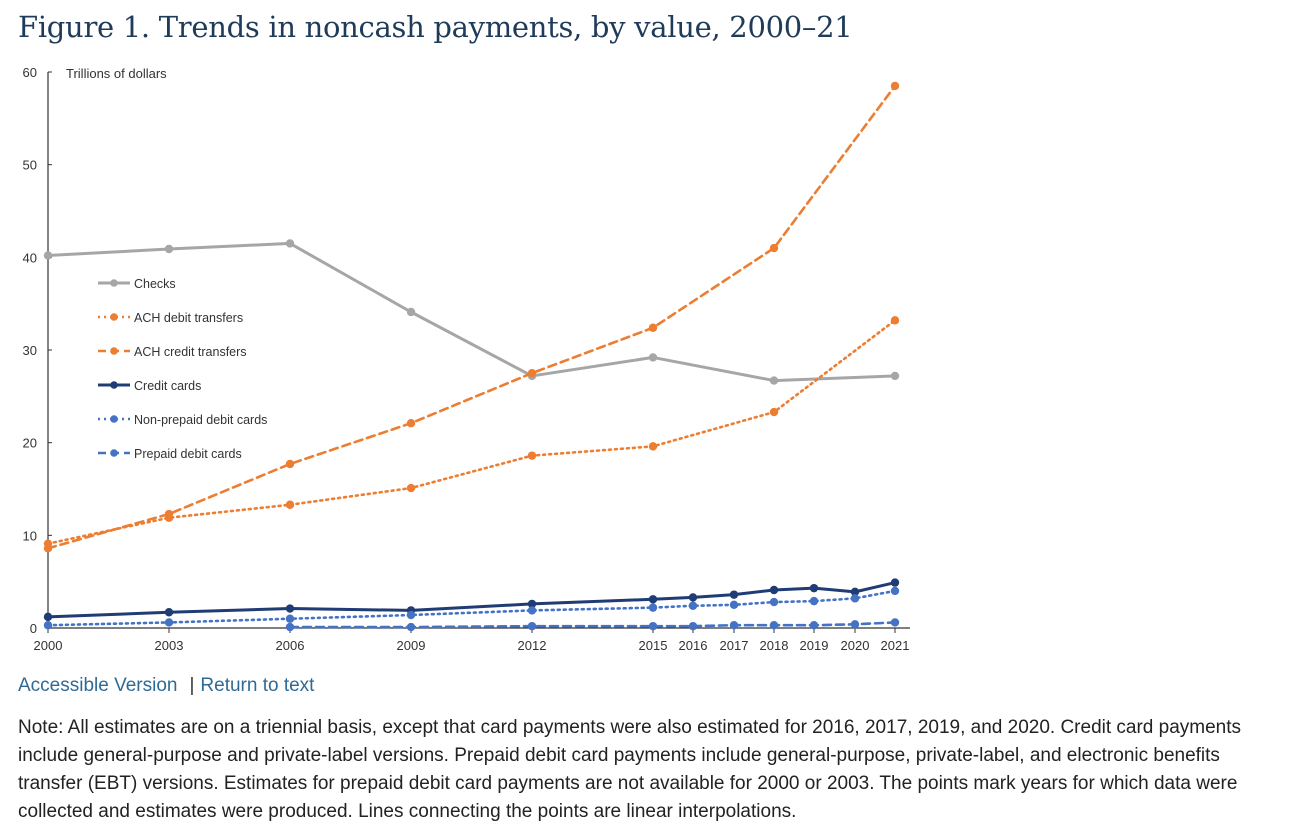  Describe the element at coordinates (188, 454) in the screenshot. I see `legend-label: Prepaid debit cards` at that location.